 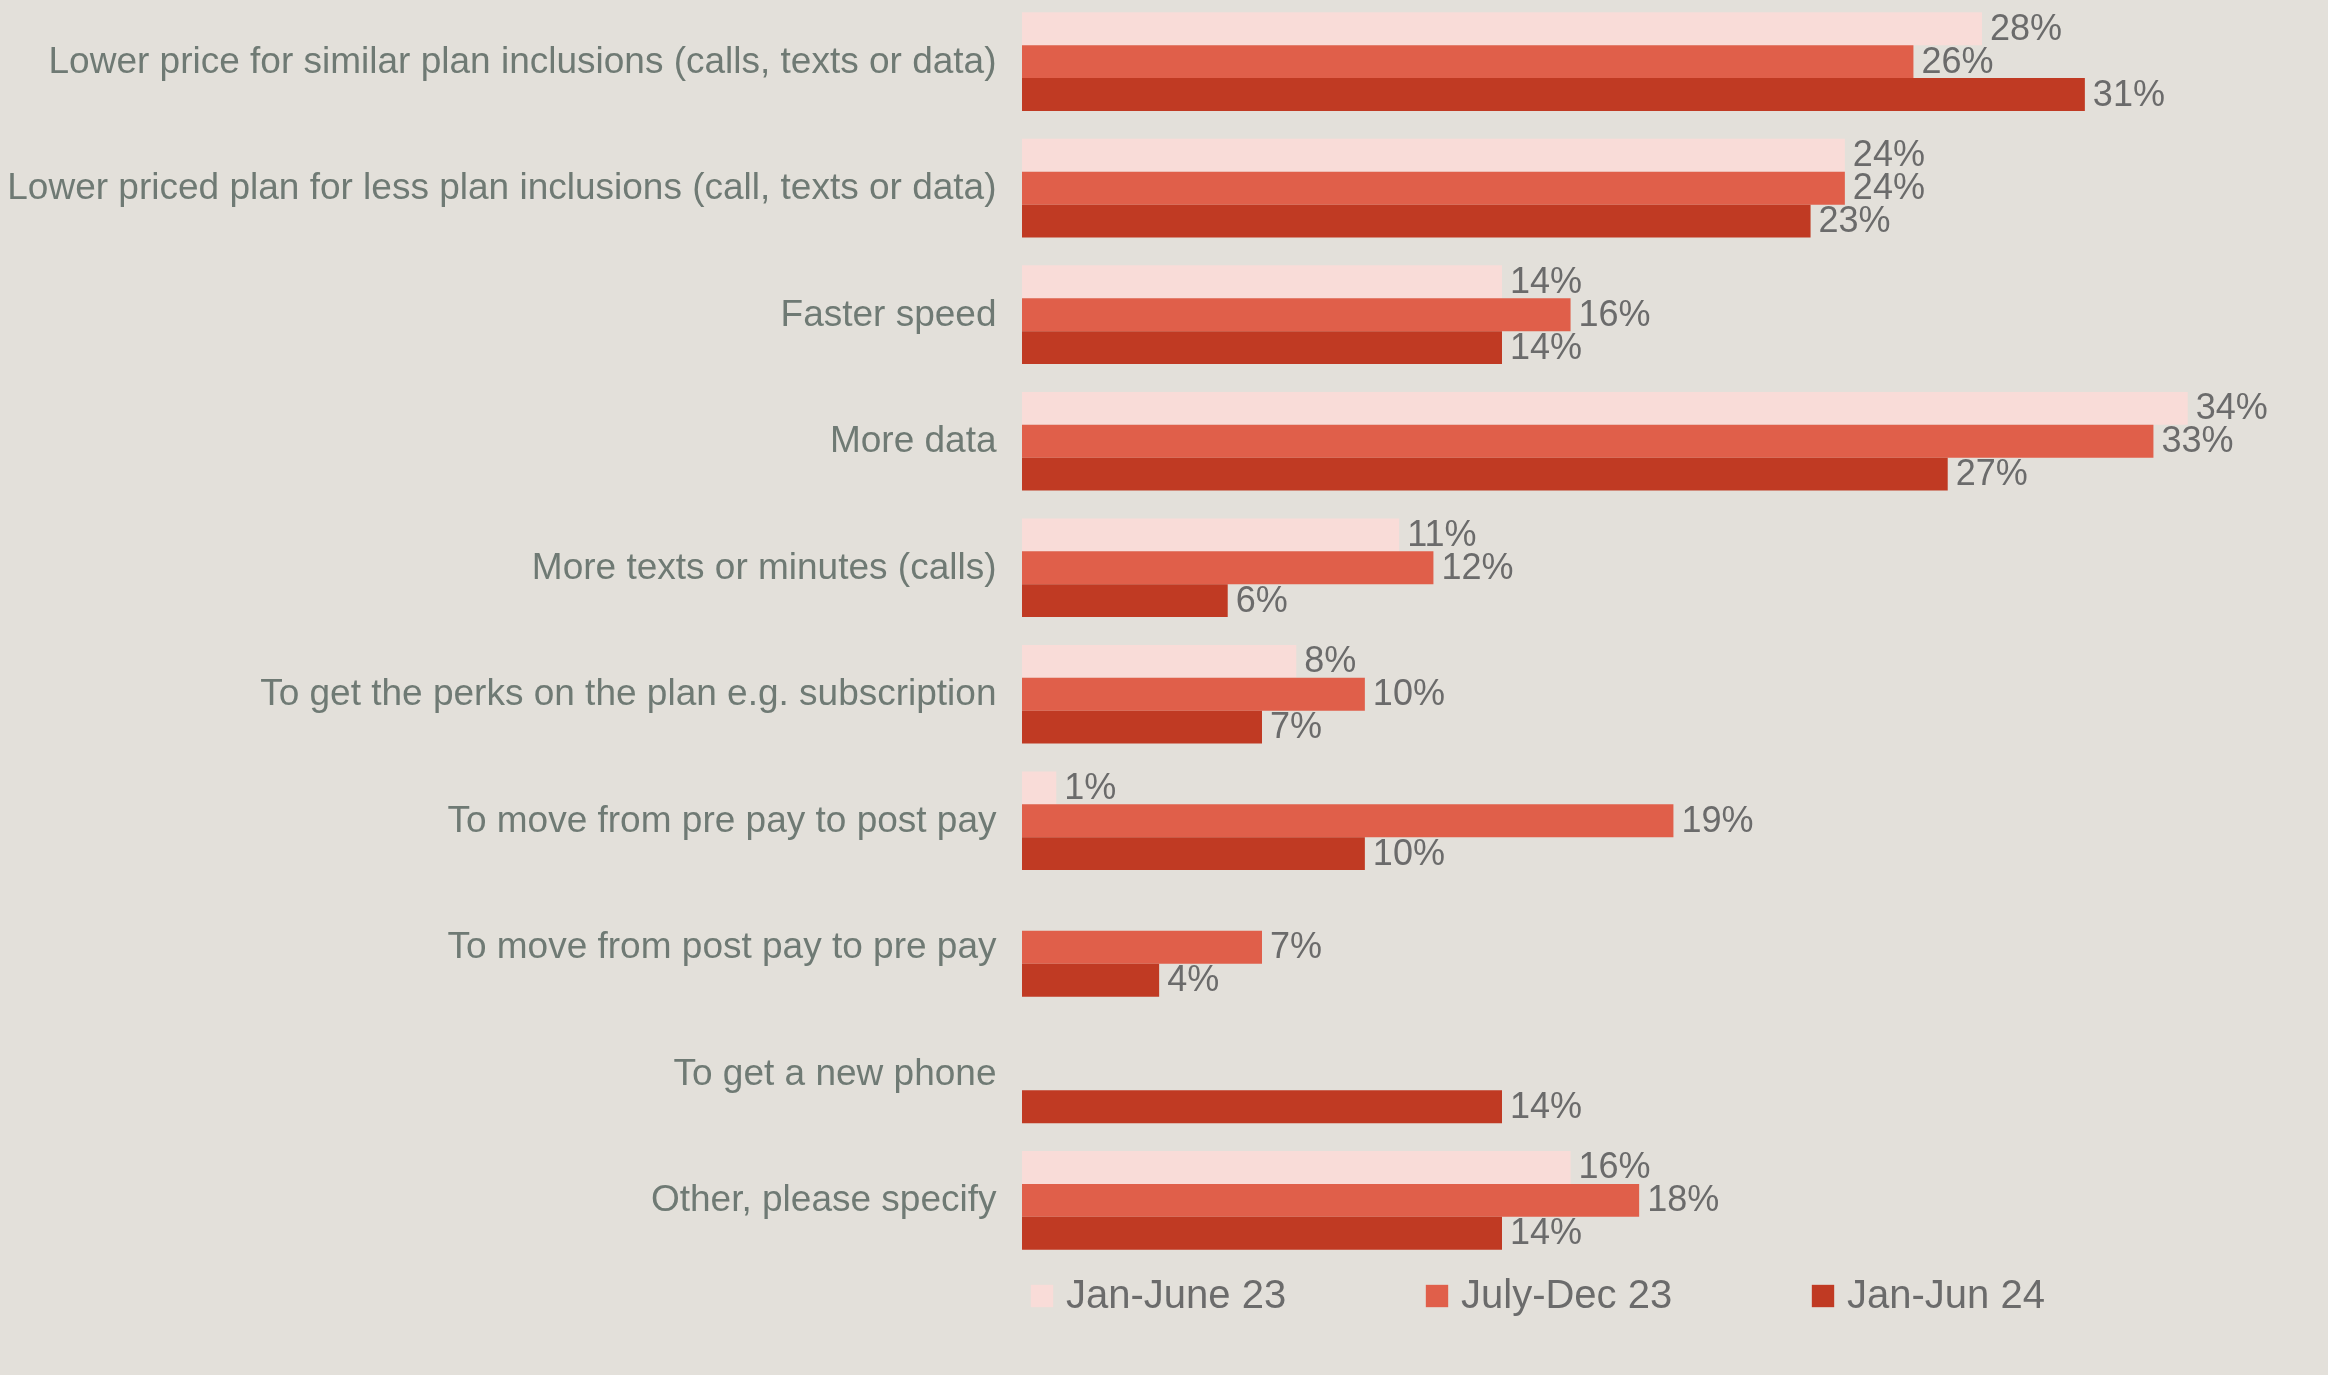 What do you see at coordinates (1193, 979) in the screenshot?
I see `data-label: 4%` at bounding box center [1193, 979].